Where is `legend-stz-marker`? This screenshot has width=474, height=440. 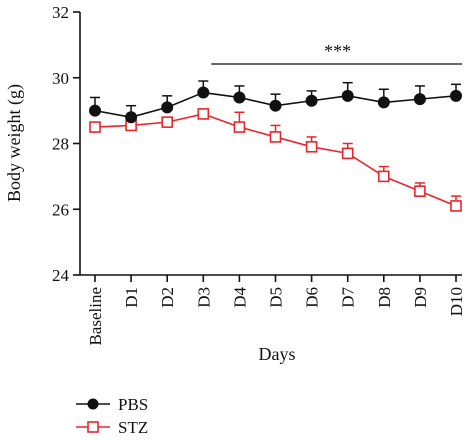 legend-stz-marker is located at coordinates (93, 427).